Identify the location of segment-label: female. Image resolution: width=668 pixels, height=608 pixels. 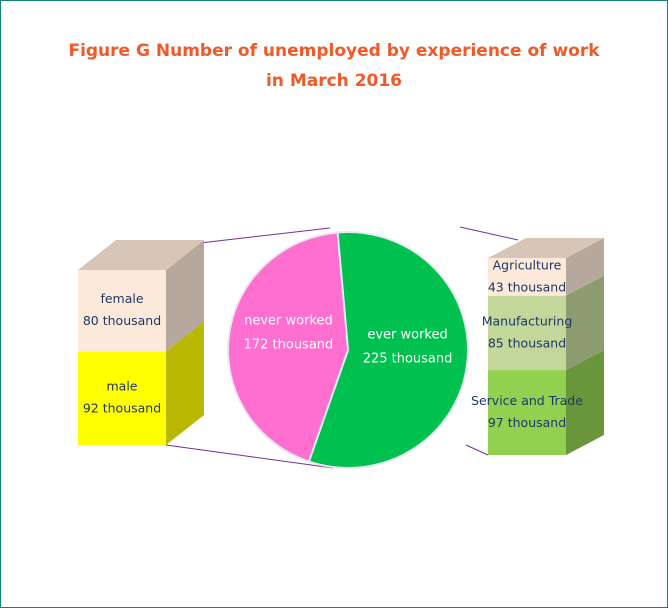
(121, 298).